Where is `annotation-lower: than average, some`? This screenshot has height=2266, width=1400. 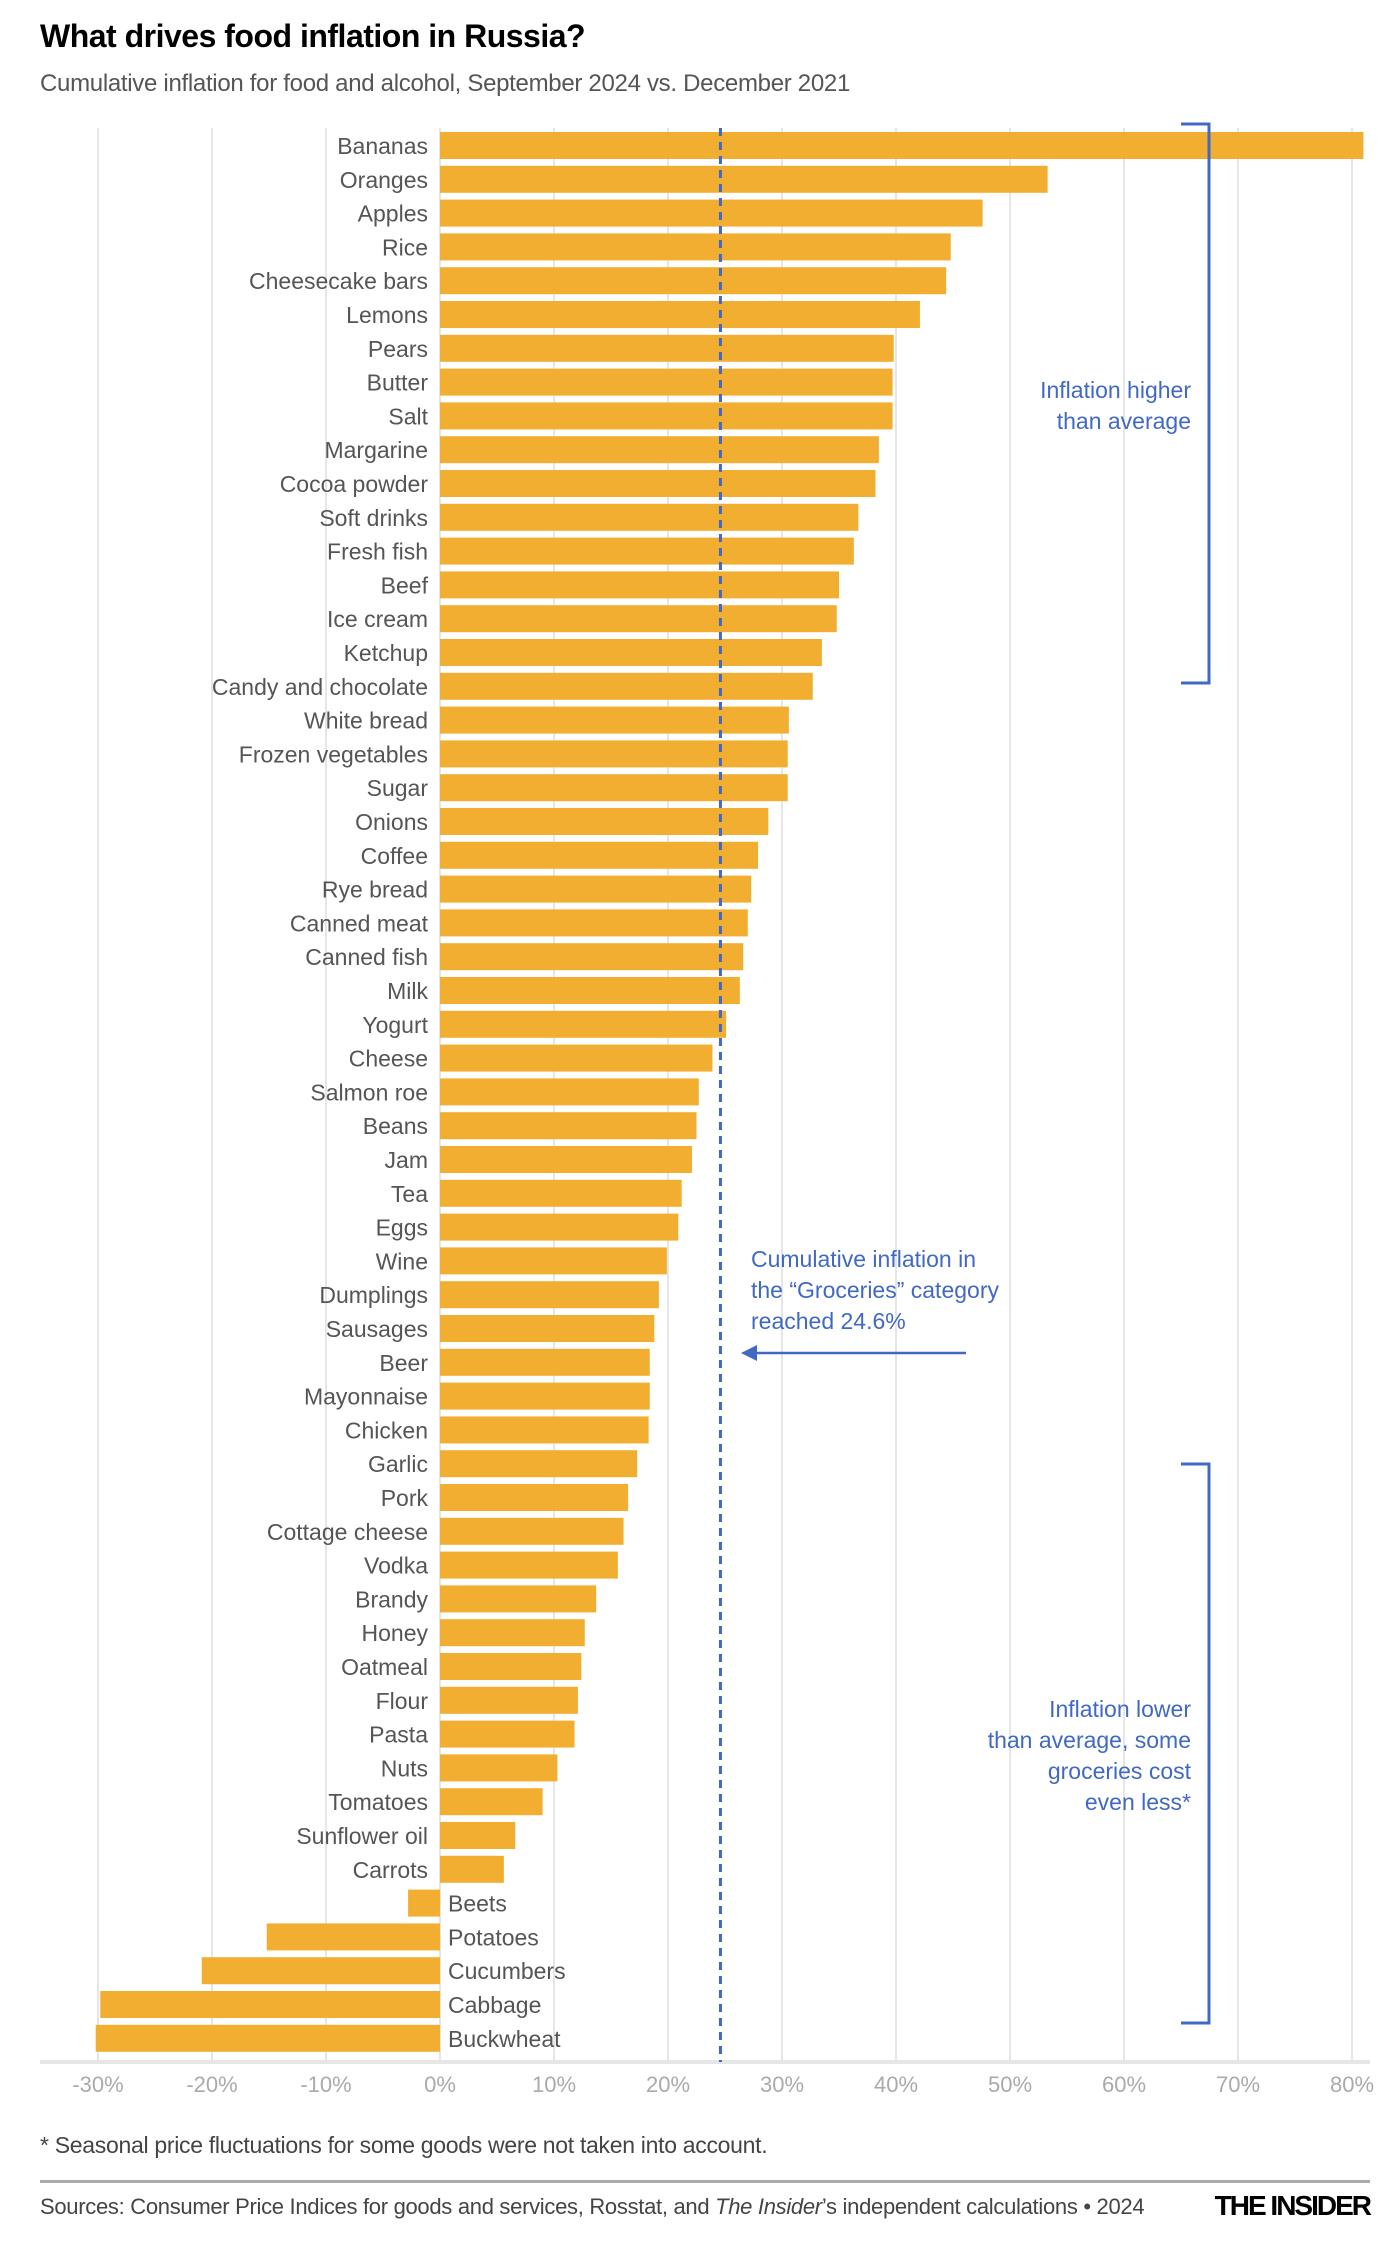 annotation-lower: than average, some is located at coordinates (1089, 1740).